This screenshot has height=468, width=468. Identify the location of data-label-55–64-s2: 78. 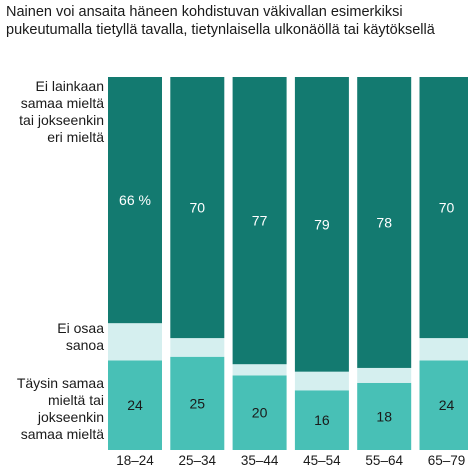
(384, 222).